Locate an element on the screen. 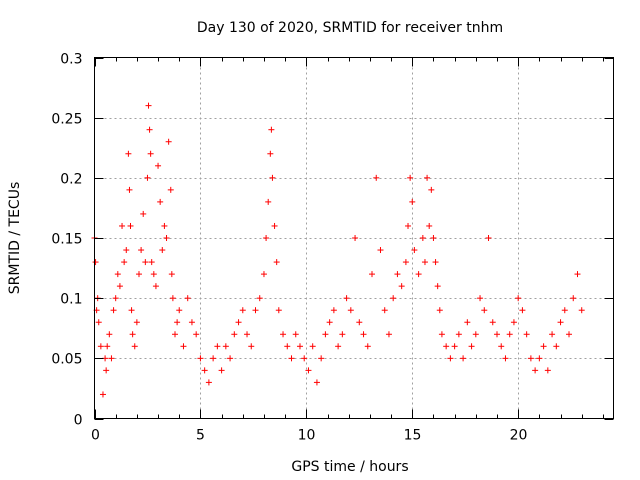  y-tick-label: 0.1 is located at coordinates (71, 300).